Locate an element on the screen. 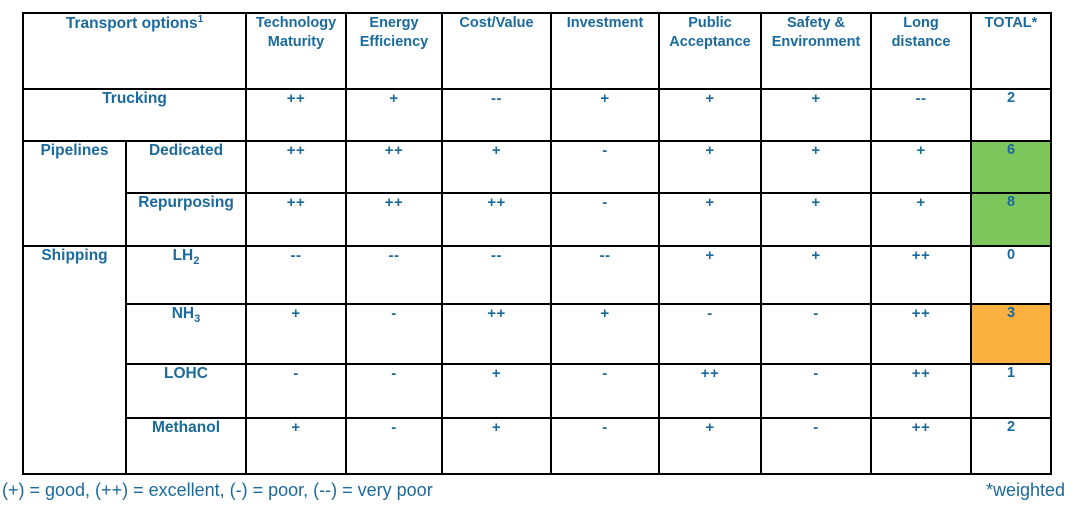 This screenshot has height=514, width=1079. header-transport-options-label: Transport options is located at coordinates (131, 24).